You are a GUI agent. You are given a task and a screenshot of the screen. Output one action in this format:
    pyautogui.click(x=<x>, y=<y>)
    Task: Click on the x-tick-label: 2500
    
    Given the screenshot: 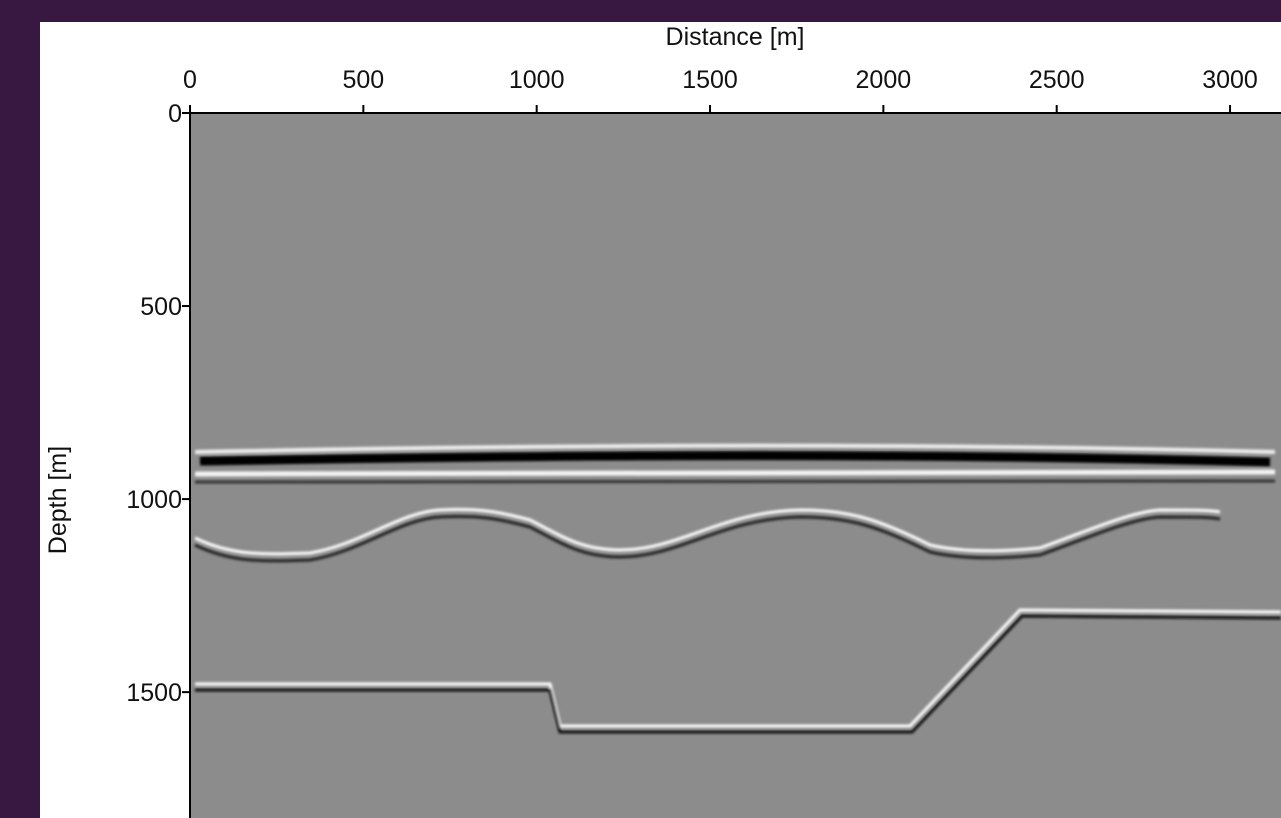 What is the action you would take?
    pyautogui.click(x=1057, y=80)
    